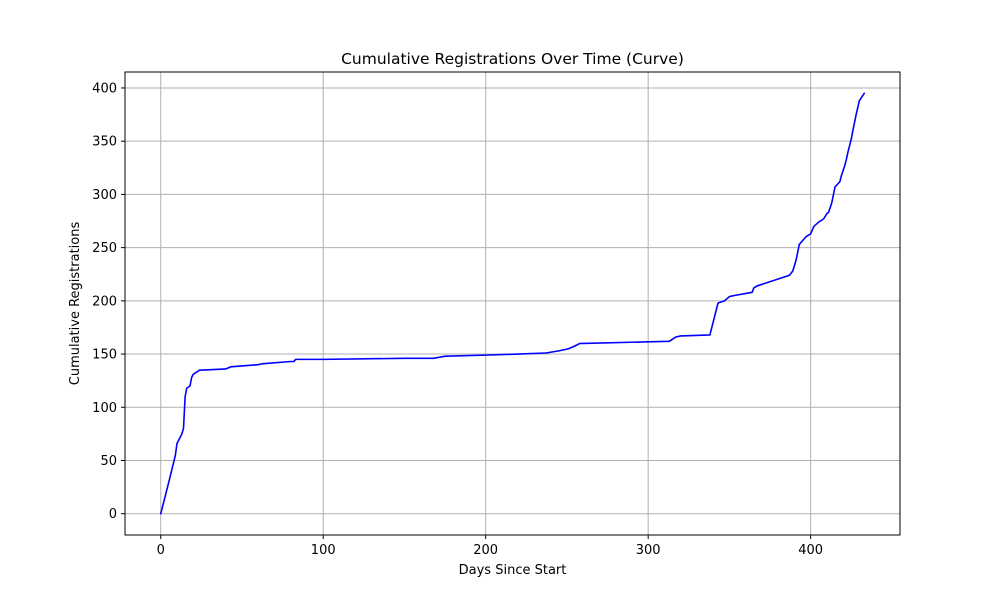 Image resolution: width=1000 pixels, height=600 pixels. I want to click on y-tick-label: 50, so click(108, 461).